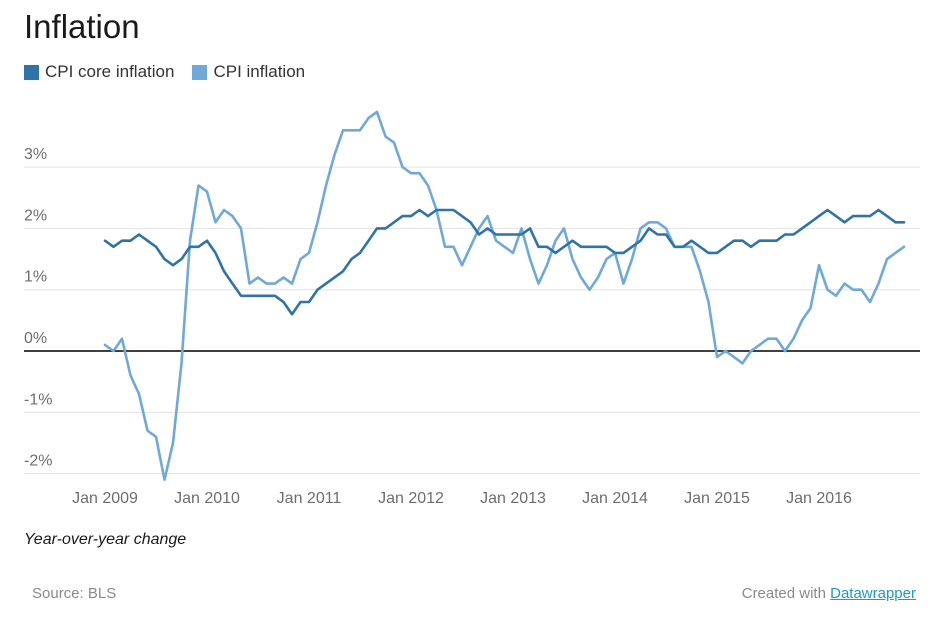 The height and width of the screenshot is (636, 950). What do you see at coordinates (615, 498) in the screenshot?
I see `x-tick-label: Jan 2014` at bounding box center [615, 498].